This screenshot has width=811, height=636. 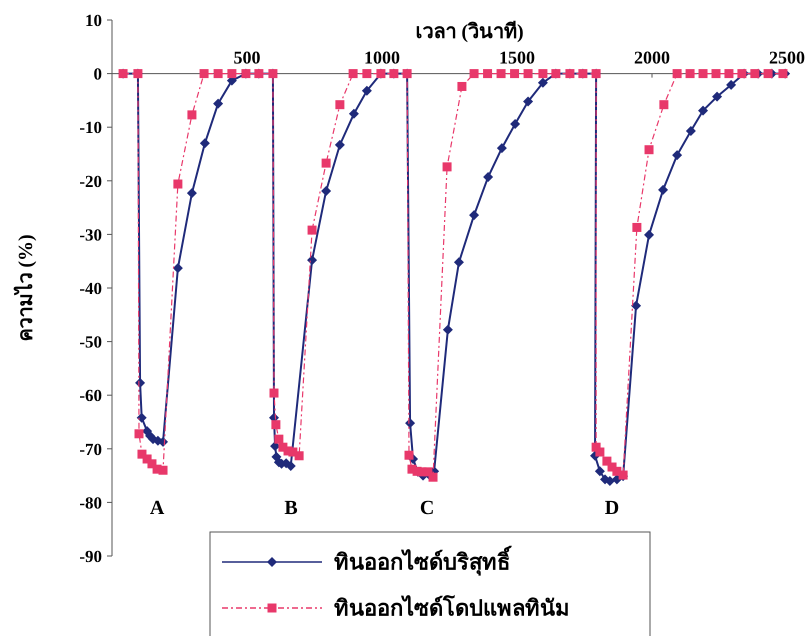 I want to click on legend-label: ทินออกไซด์บริสุทธิ์, so click(x=423, y=561).